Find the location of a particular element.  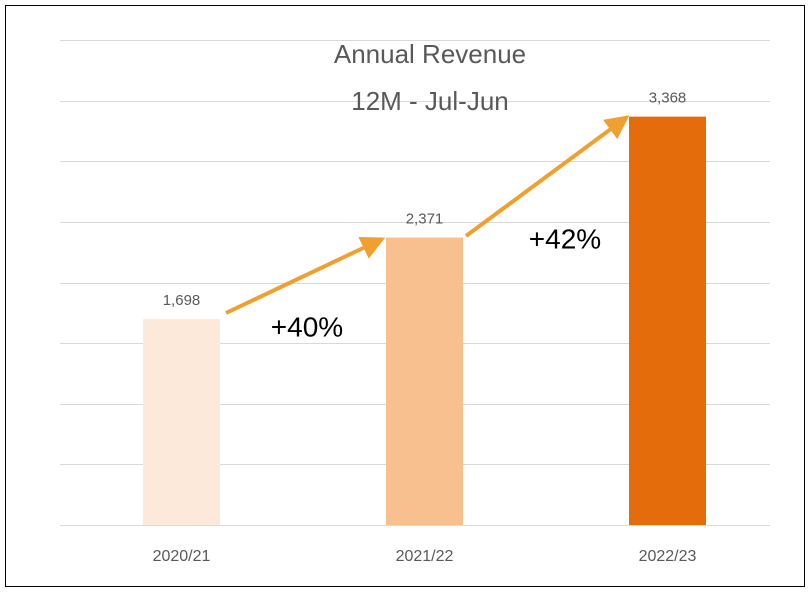

chart-title: Annual Revenue is located at coordinates (430, 54).